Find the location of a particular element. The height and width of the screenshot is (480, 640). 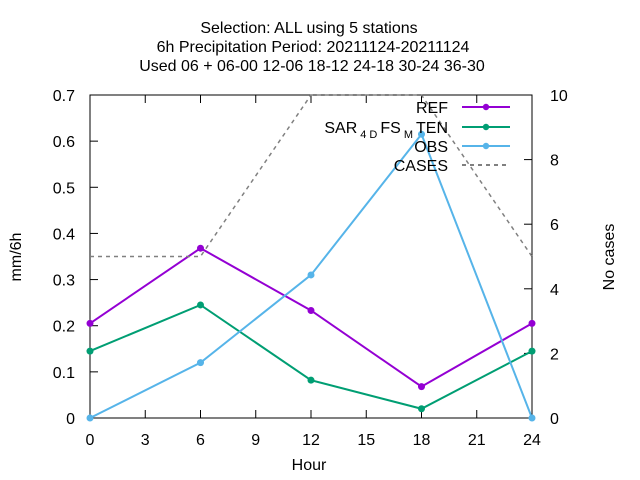

x-tick-label: 9 is located at coordinates (255, 440).